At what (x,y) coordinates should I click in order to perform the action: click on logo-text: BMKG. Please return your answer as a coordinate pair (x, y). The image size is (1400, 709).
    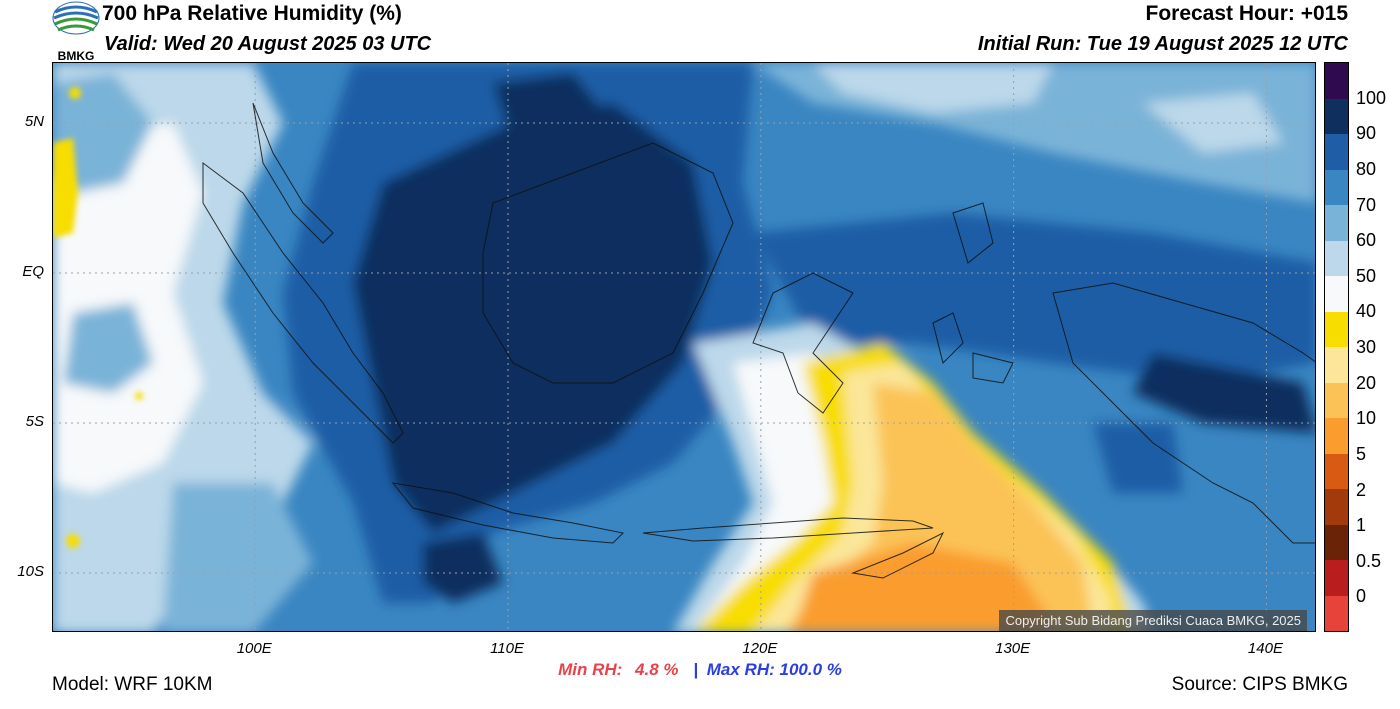
    Looking at the image, I should click on (76, 55).